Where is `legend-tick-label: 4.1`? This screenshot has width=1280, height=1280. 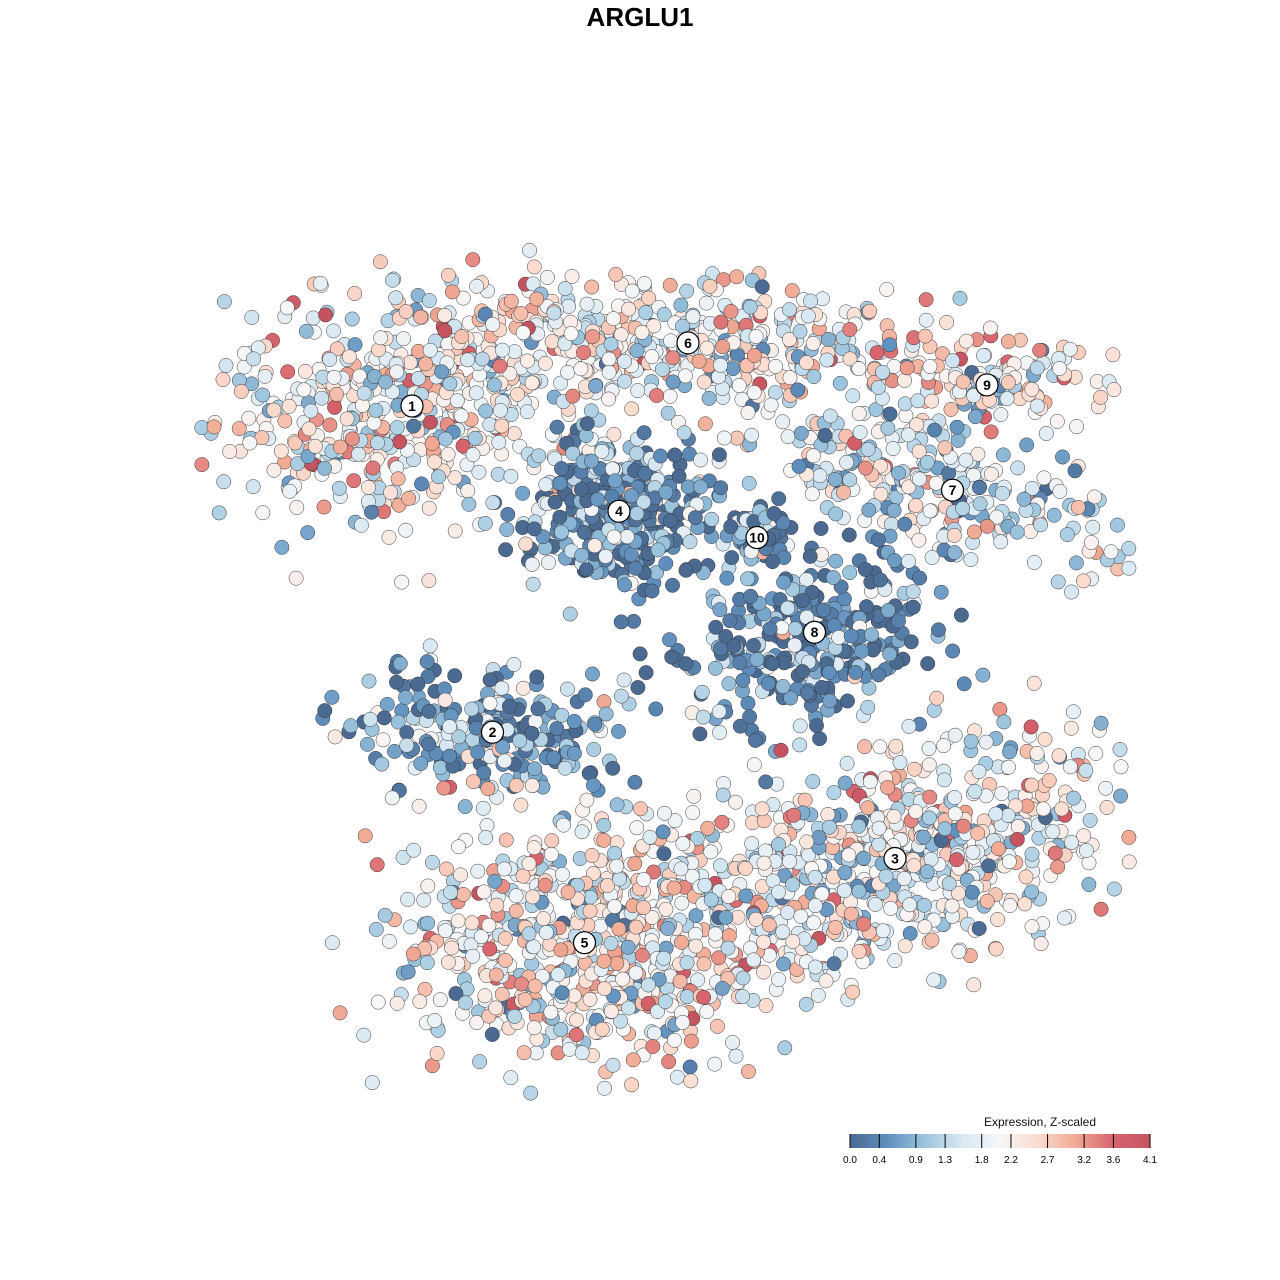 legend-tick-label: 4.1 is located at coordinates (1150, 1160).